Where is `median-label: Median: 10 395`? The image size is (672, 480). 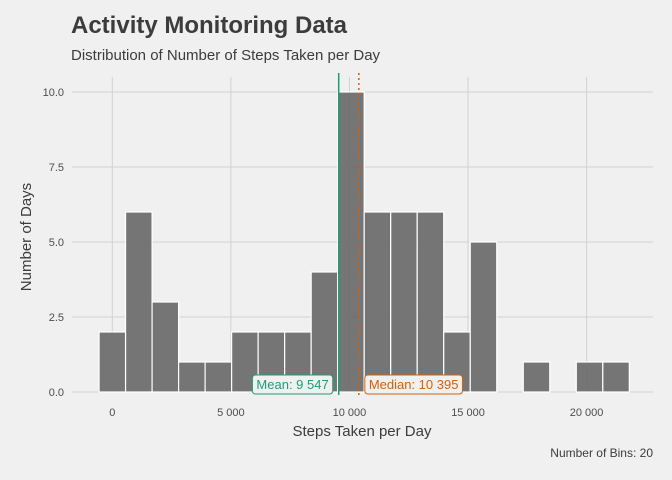
median-label: Median: 10 395 is located at coordinates (414, 384).